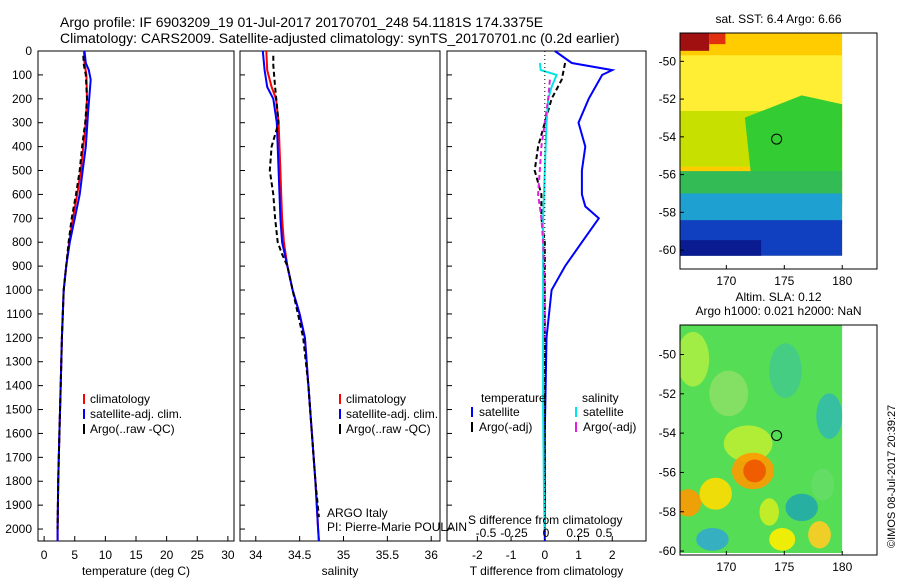  What do you see at coordinates (717, 39) in the screenshot?
I see `sst-orange-corner` at bounding box center [717, 39].